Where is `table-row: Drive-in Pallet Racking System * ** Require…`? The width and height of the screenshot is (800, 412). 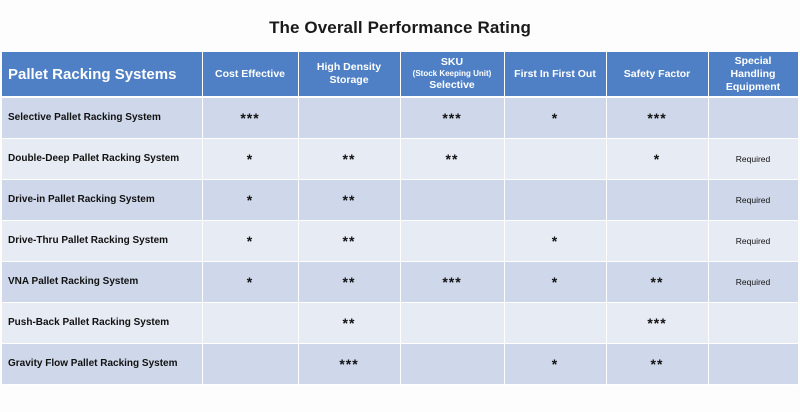 table-row: Drive-in Pallet Racking System * ** Require… is located at coordinates (400, 200).